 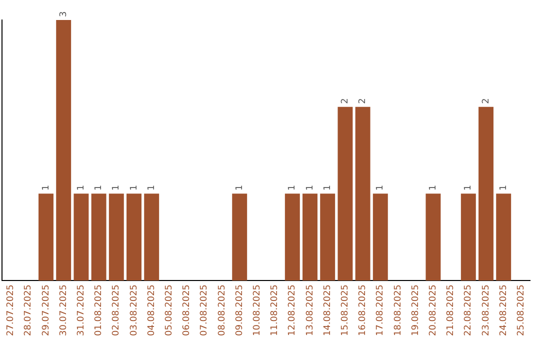 I want to click on x-tick-label: 16.08.2025, so click(x=363, y=310).